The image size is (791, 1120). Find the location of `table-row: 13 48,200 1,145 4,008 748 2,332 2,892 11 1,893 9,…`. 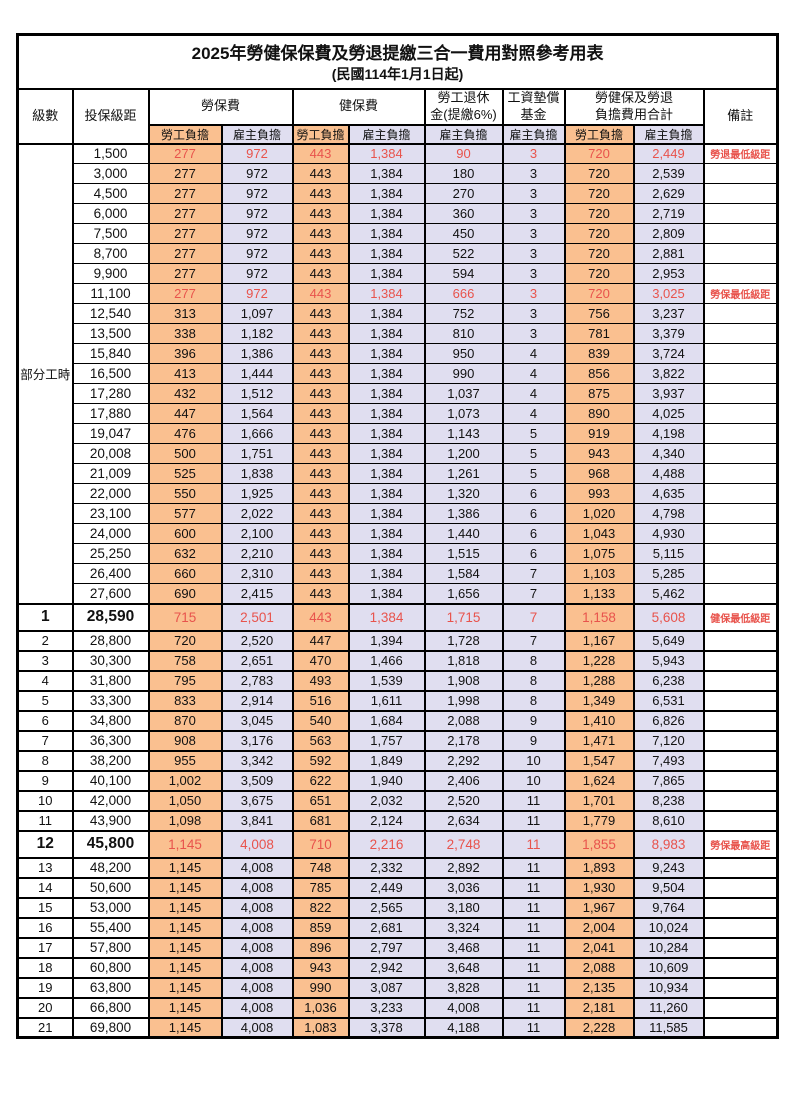

table-row: 13 48,200 1,145 4,008 748 2,332 2,892 11 1,893 9,… is located at coordinates (397, 867).